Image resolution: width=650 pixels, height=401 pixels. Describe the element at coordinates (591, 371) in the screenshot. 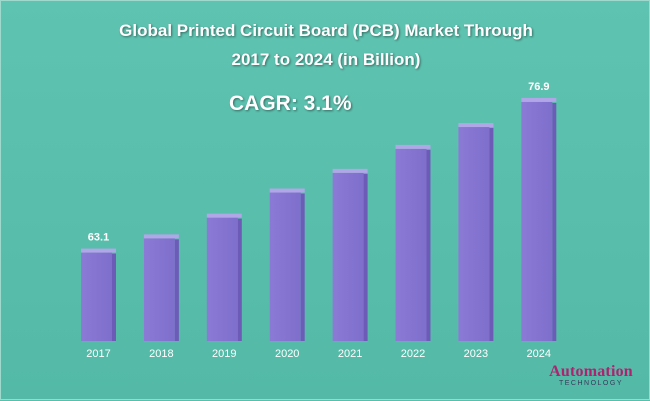

I see `logo-wordmark: Automation` at that location.